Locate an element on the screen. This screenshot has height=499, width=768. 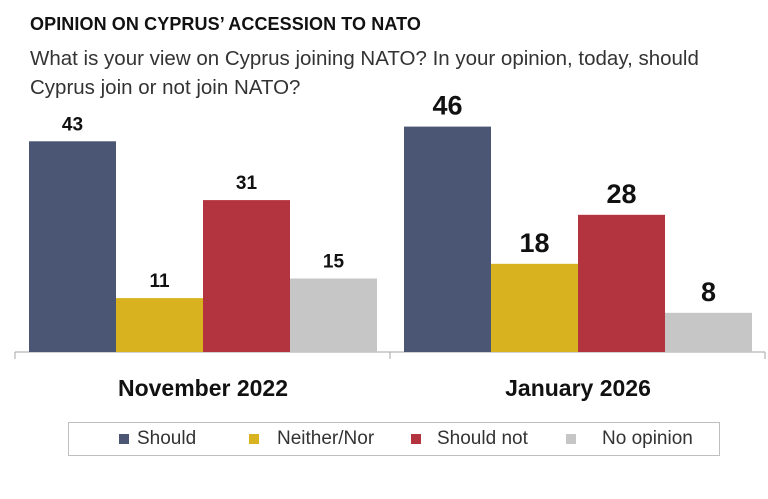
data-label-no-opinion-november-2022: 15 is located at coordinates (334, 262).